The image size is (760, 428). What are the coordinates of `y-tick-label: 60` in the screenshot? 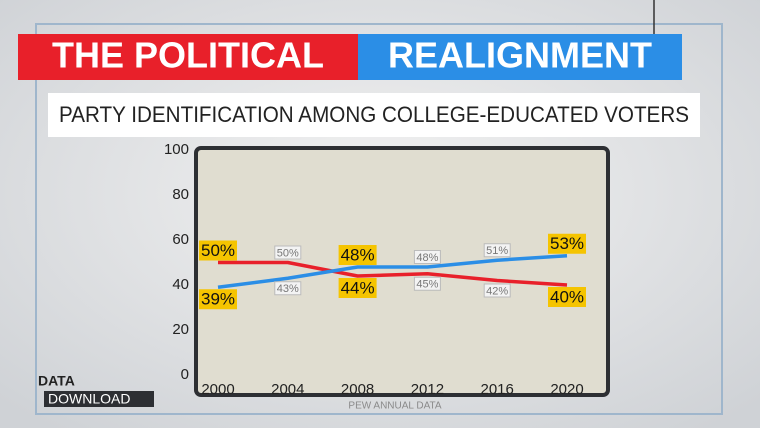 It's located at (180, 239).